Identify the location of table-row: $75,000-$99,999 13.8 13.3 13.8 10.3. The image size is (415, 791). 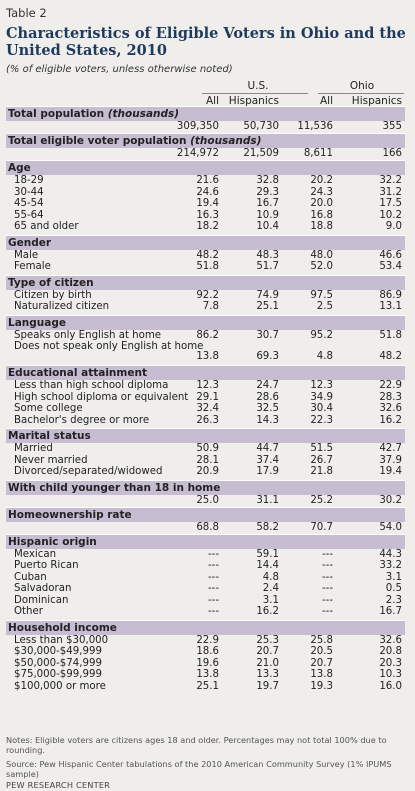
(205, 675).